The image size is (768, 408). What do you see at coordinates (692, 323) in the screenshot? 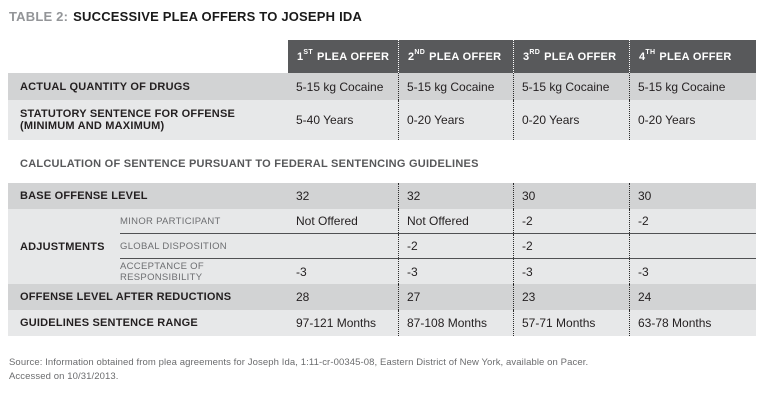
I see `value-cell: 63-78 Months` at bounding box center [692, 323].